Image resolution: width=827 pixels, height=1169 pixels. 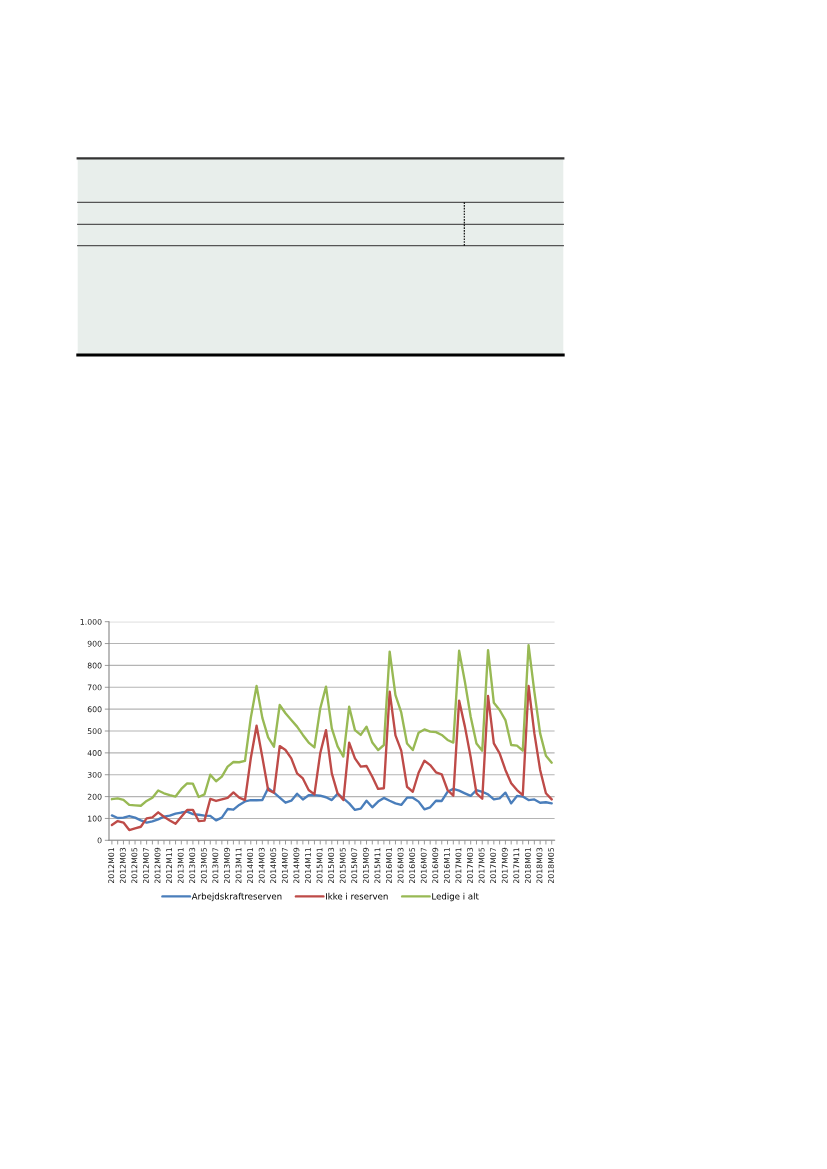 I want to click on legend-label: Ikke i reserven, so click(x=357, y=896).